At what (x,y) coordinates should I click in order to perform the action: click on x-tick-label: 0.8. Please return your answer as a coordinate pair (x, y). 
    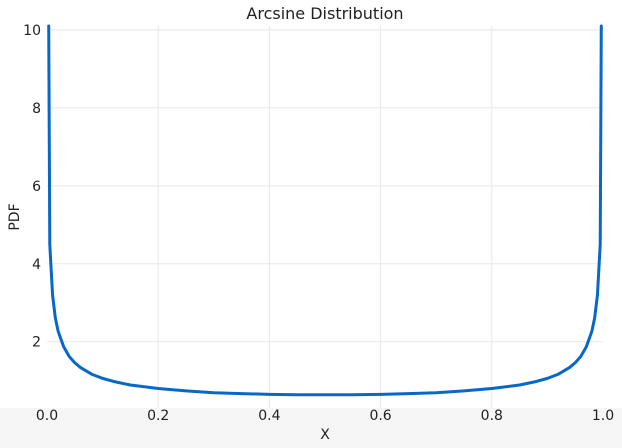
    Looking at the image, I should click on (492, 416).